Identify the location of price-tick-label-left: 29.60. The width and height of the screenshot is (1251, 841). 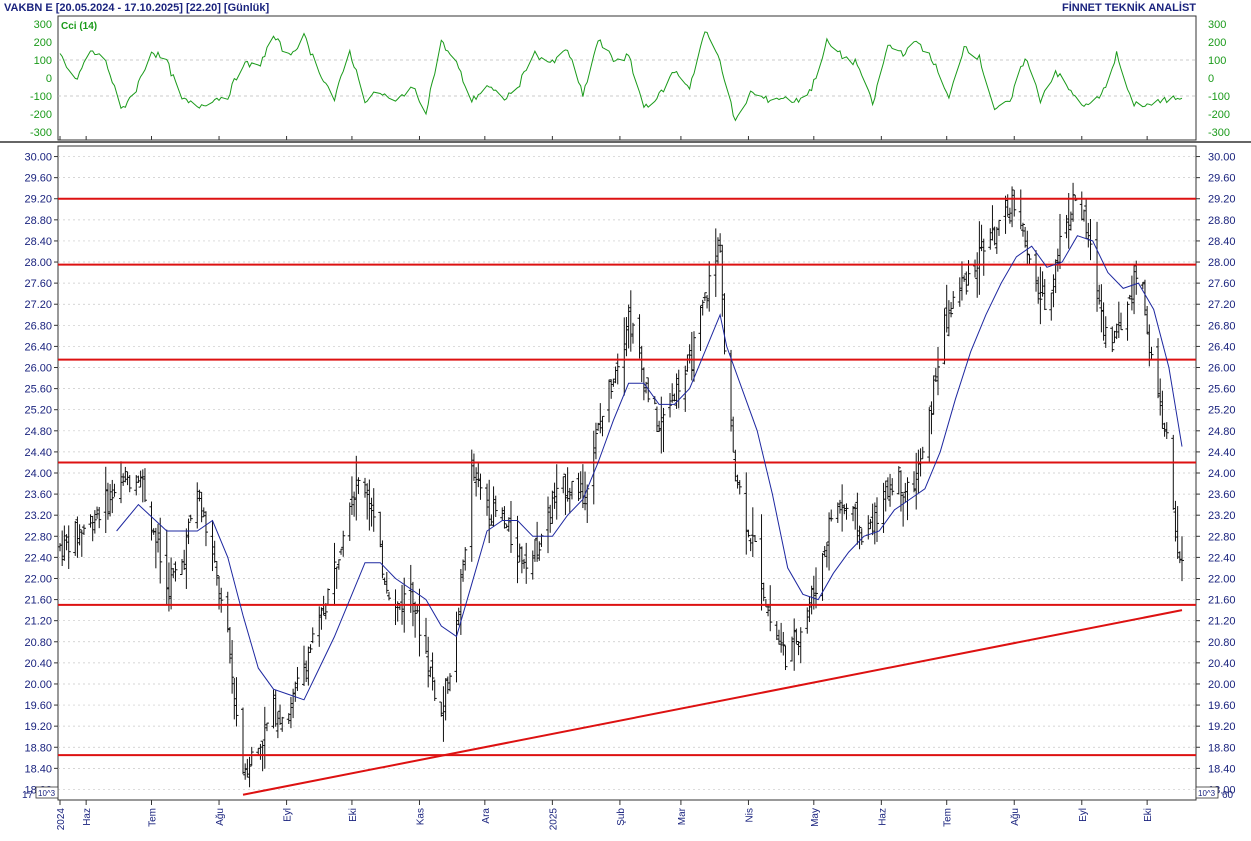
(38, 179).